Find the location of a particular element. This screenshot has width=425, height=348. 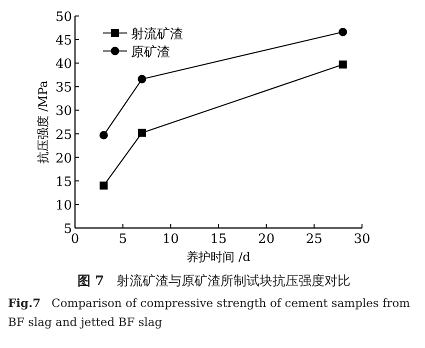

annotation: Fig.7 Comparison of compressive strength of cement samples from BF slag and jetted BF slag is located at coordinates (210, 313).